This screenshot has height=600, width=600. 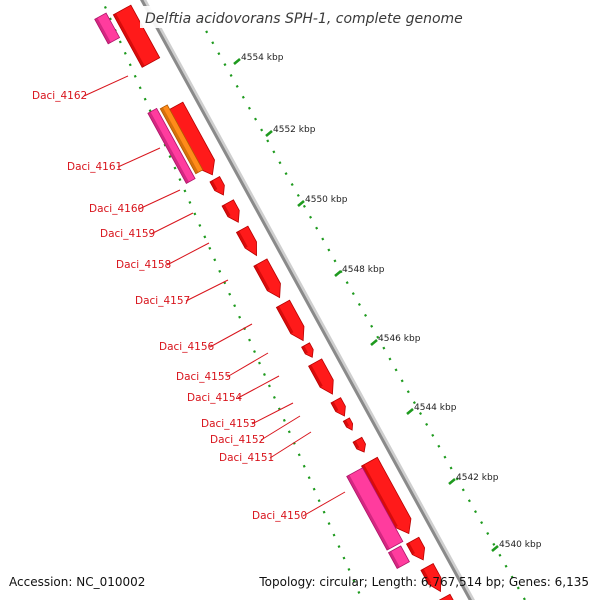 I want to click on cds-feature-11-shade, so click(x=346, y=423).